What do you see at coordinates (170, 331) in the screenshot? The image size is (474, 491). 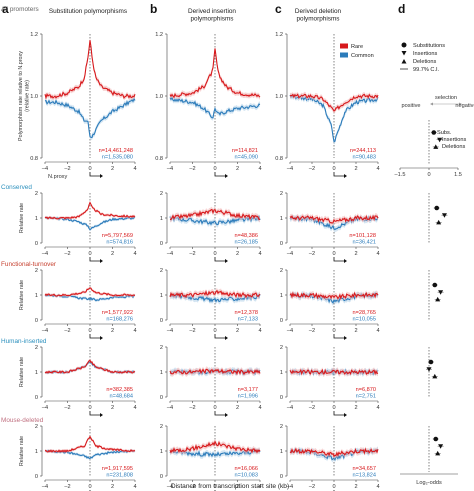 I see `x-tick-label-r2c1-0: –4` at bounding box center [170, 331].